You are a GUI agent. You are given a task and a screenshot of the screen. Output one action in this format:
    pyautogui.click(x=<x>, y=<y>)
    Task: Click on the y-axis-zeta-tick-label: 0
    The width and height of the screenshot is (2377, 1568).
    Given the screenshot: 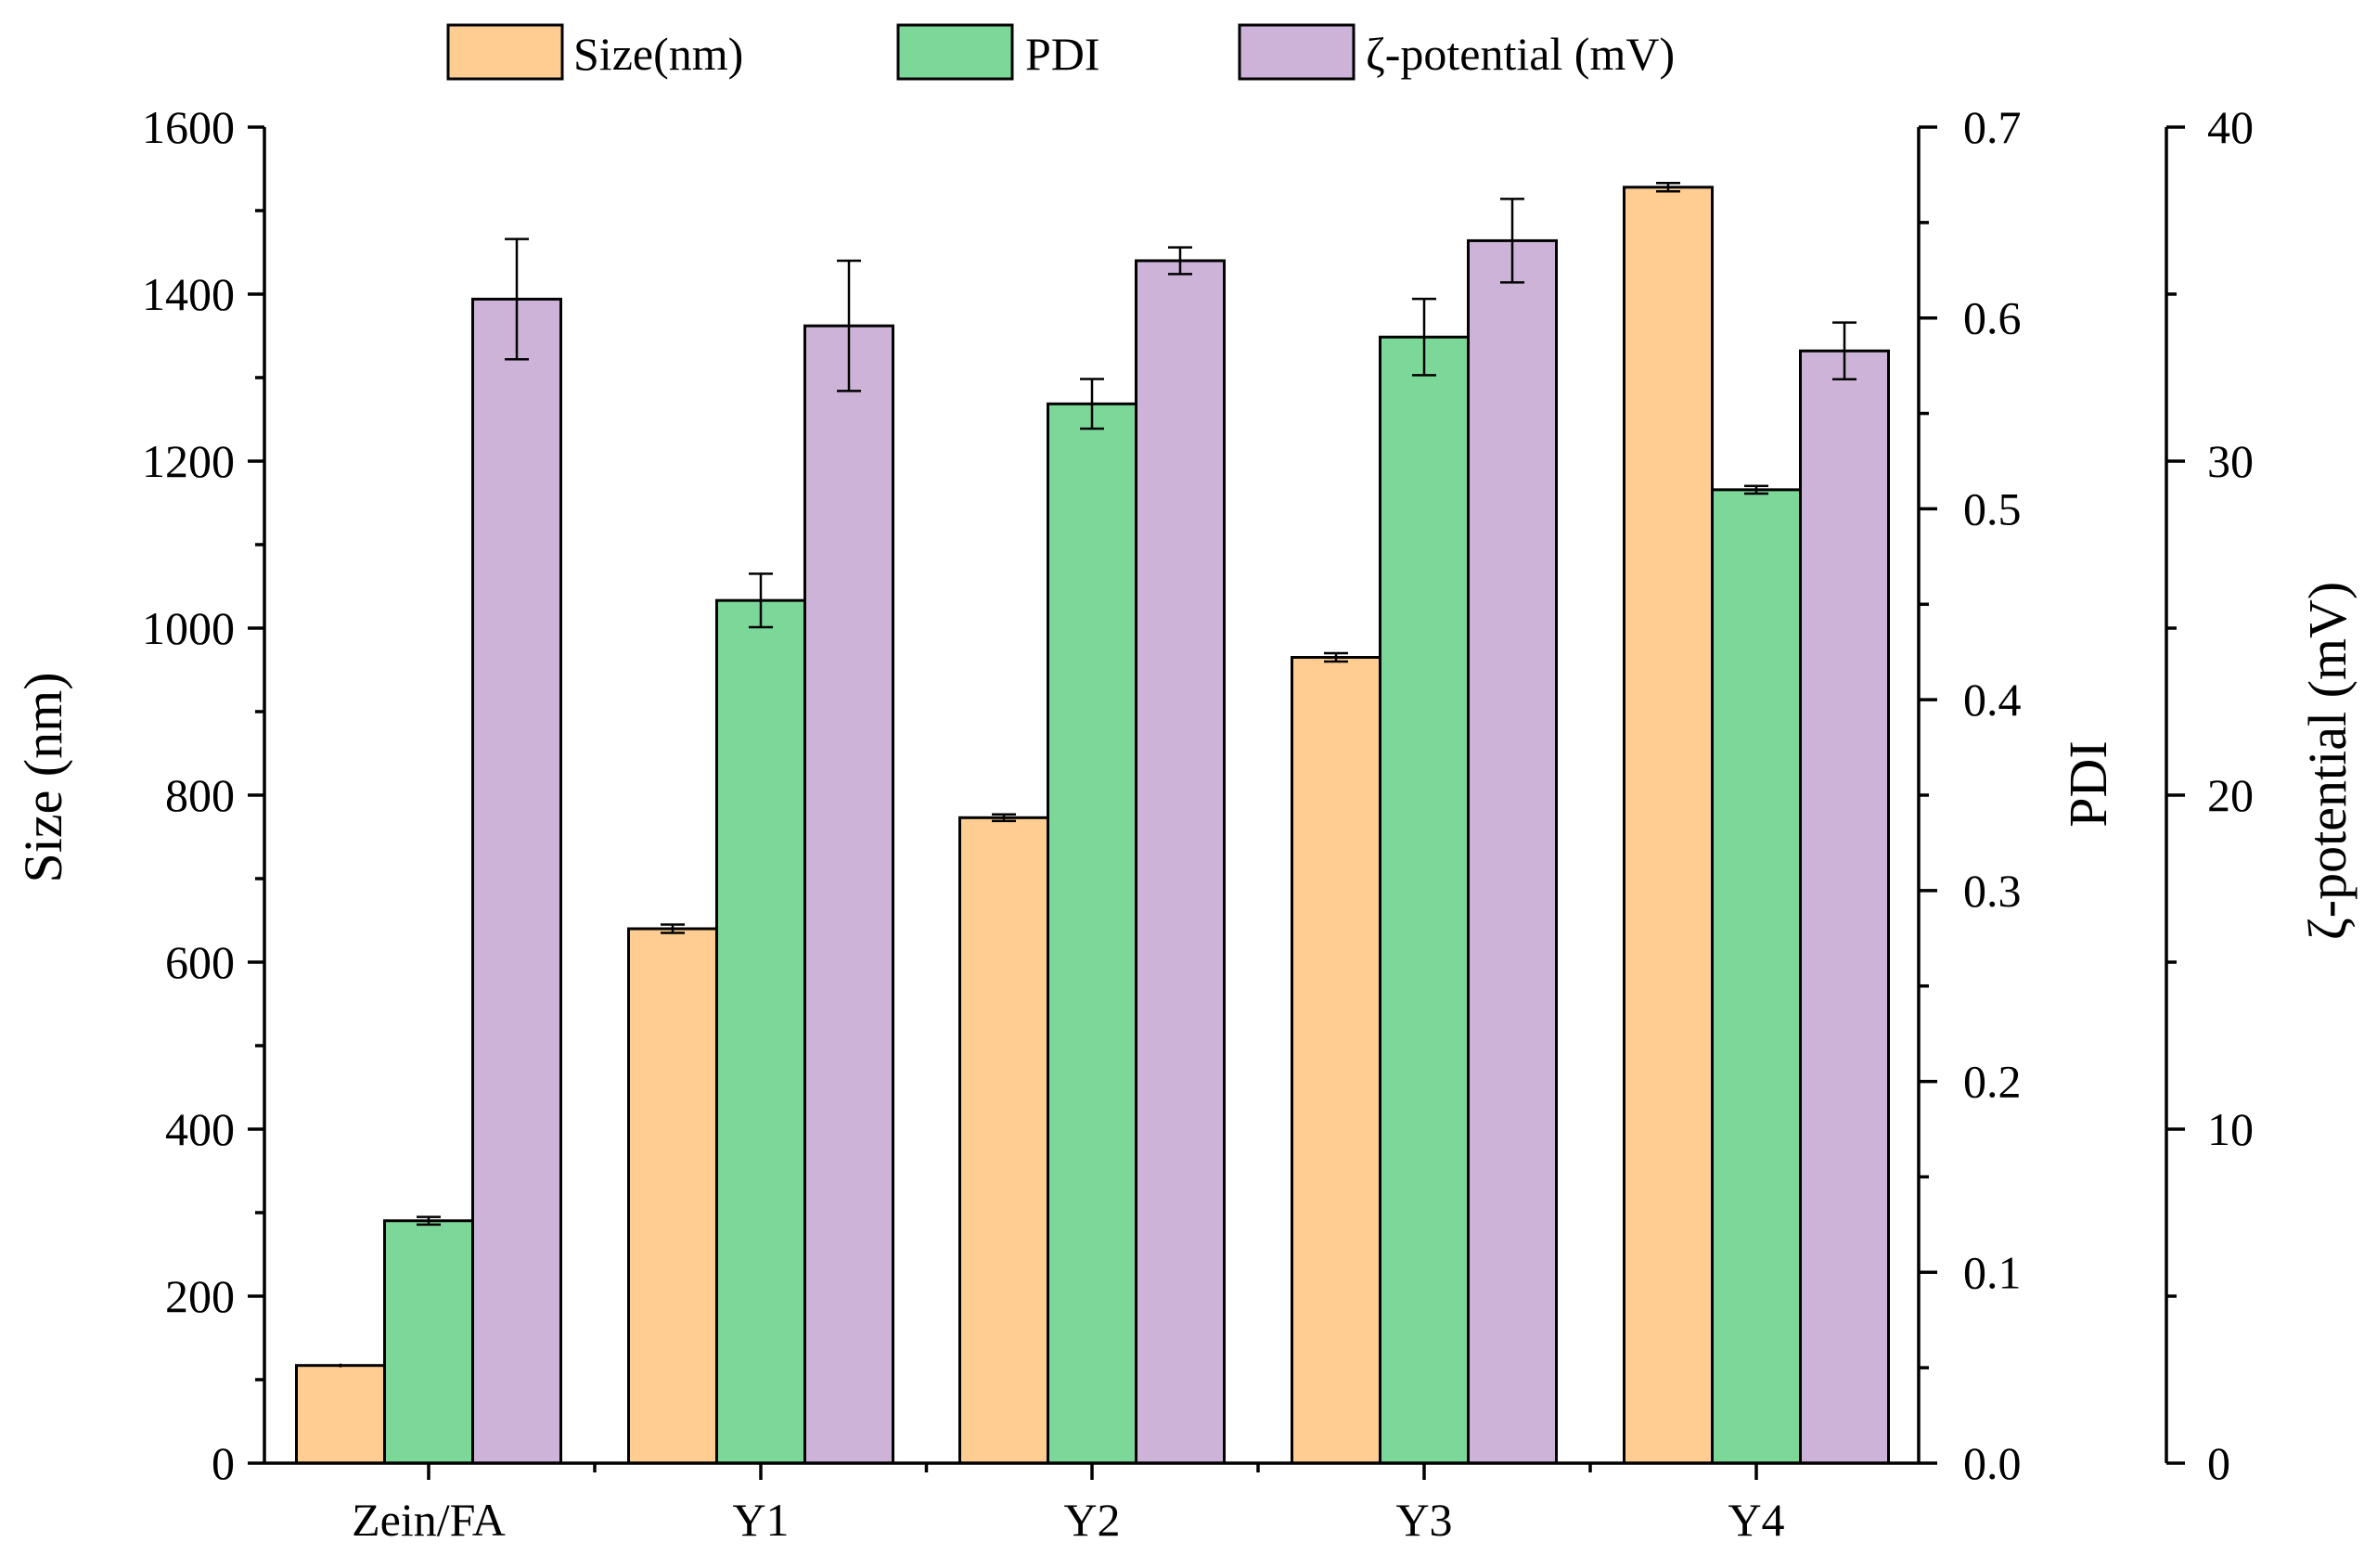 What is the action you would take?
    pyautogui.click(x=2218, y=1463)
    